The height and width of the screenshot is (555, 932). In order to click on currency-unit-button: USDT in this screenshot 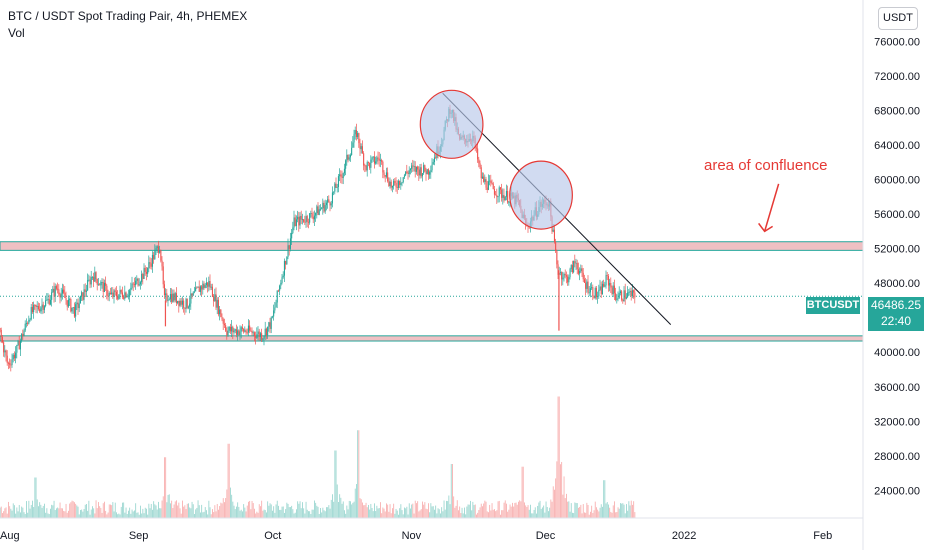, I will do `click(898, 18)`.